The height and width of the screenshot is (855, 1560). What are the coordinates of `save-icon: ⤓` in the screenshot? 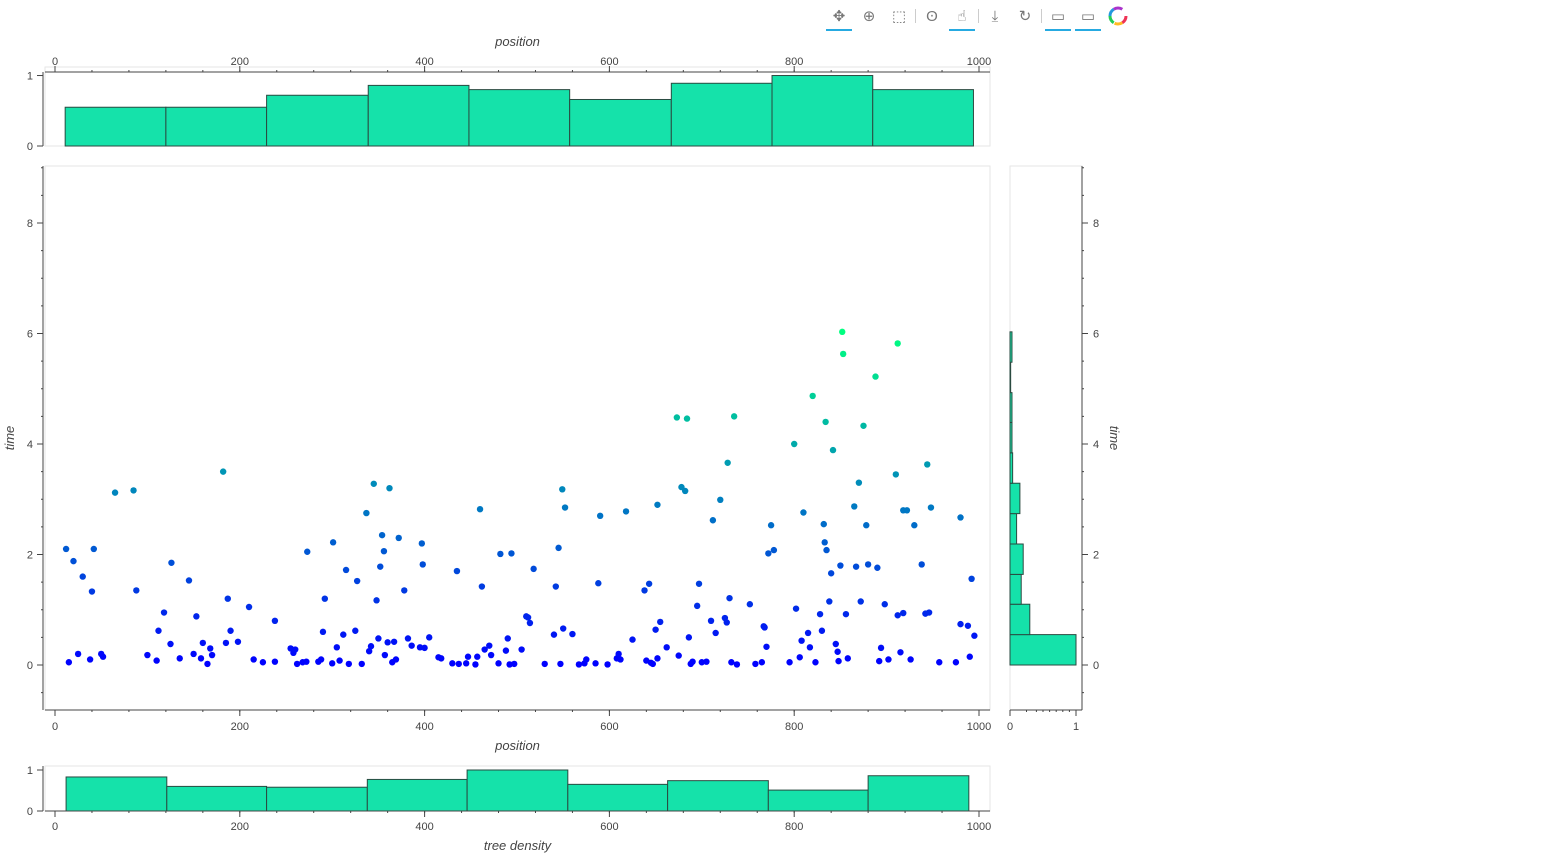 It's located at (995, 16).